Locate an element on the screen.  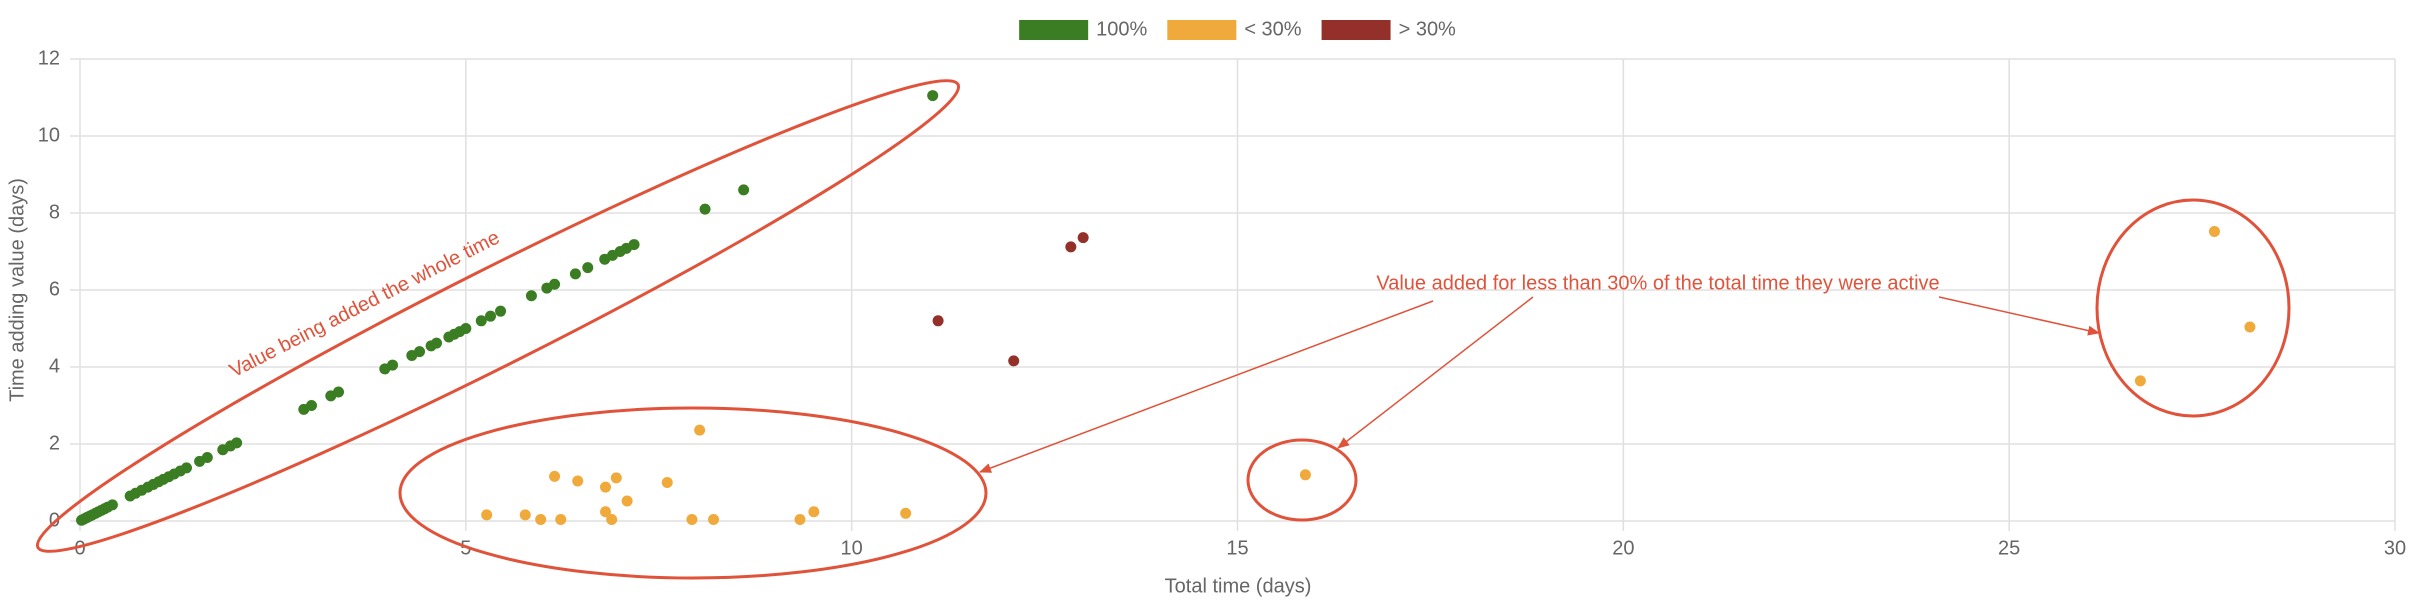
legend-label: 100% is located at coordinates (1121, 29).